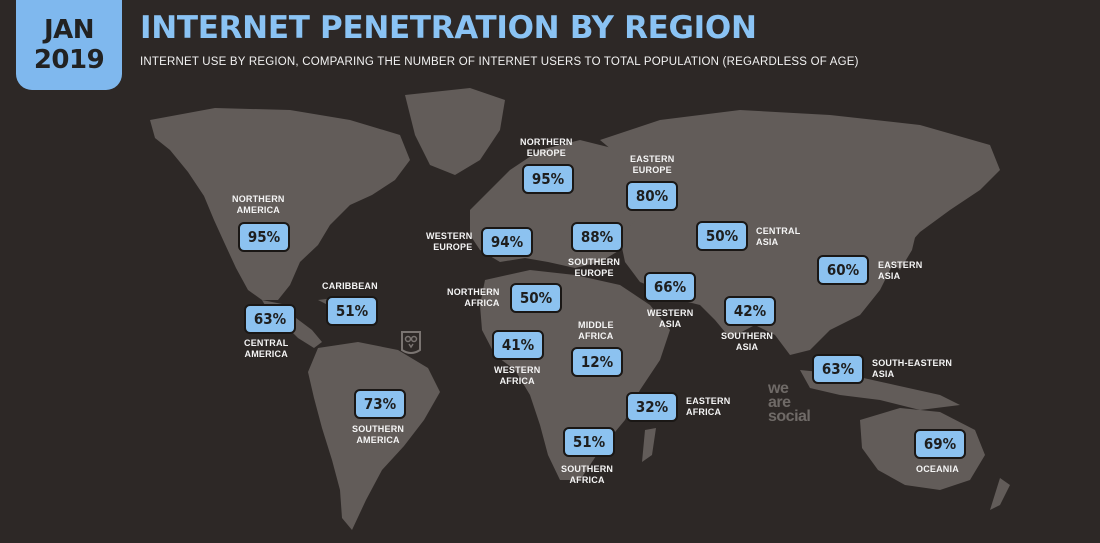  What do you see at coordinates (900, 270) in the screenshot?
I see `region-label-eastern-asia: EASTERN ASIA` at bounding box center [900, 270].